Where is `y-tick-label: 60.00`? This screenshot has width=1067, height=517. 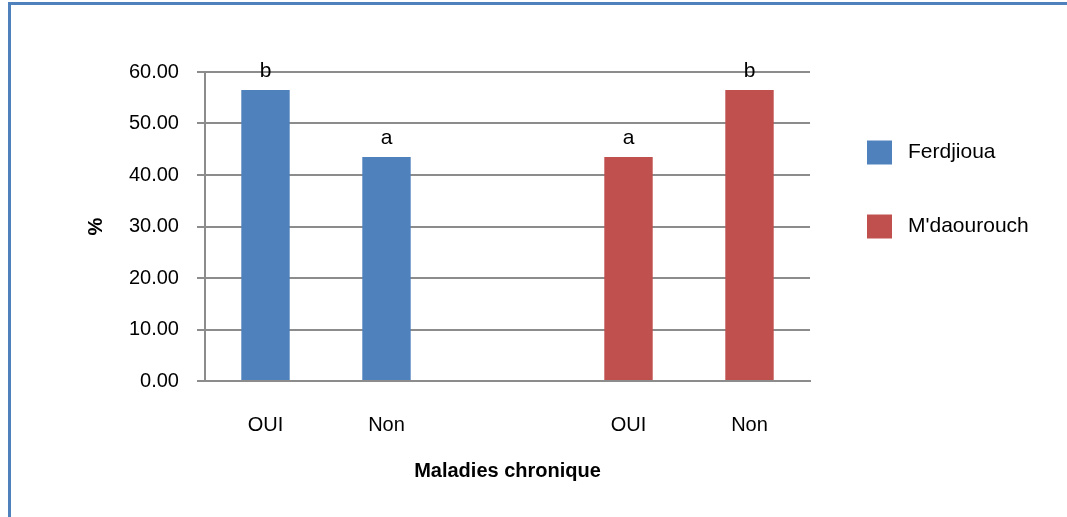
y-tick-label: 60.00 is located at coordinates (153, 70).